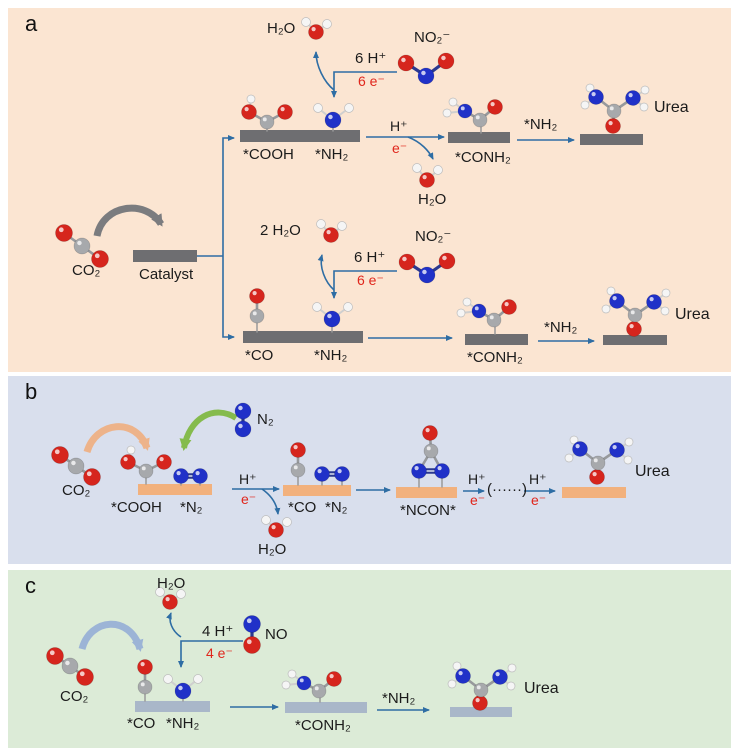 This screenshot has height=754, width=739. Describe the element at coordinates (323, 725) in the screenshot. I see `label-c-conh2: *CONH₂` at that location.